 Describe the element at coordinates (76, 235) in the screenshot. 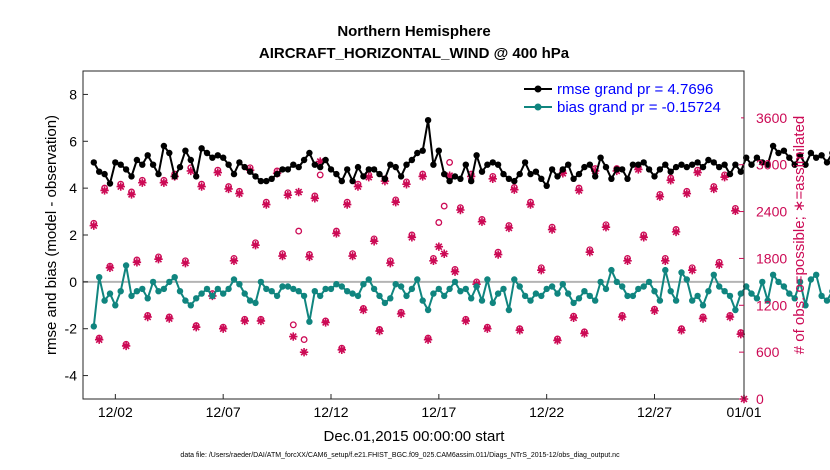

I see `left-axis-ticks: -4 -2 0 2 4 6 8` at that location.